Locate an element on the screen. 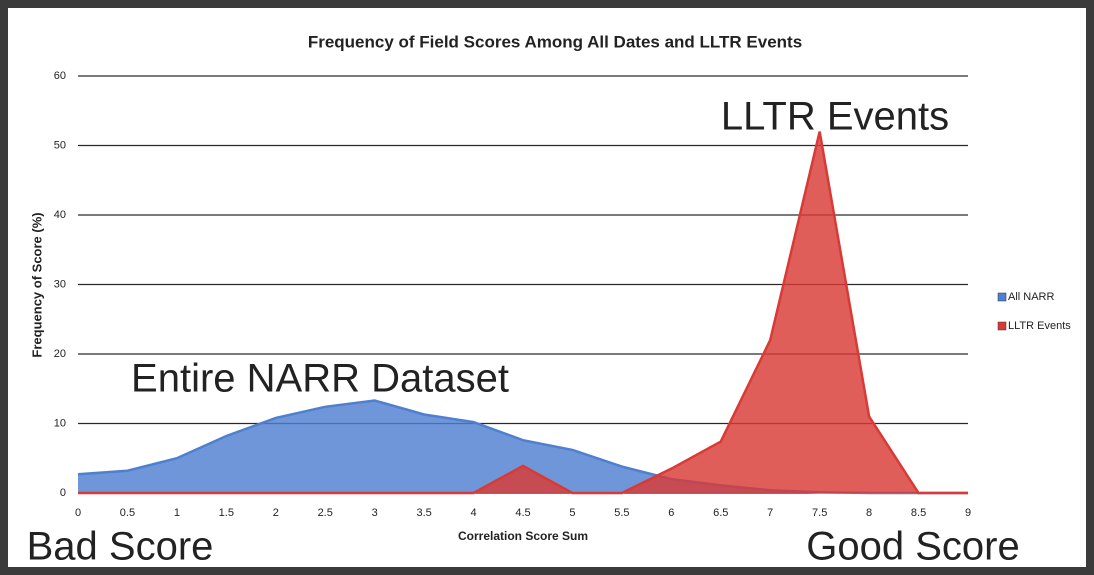 The height and width of the screenshot is (575, 1094). annotation: Good Score is located at coordinates (912, 547).